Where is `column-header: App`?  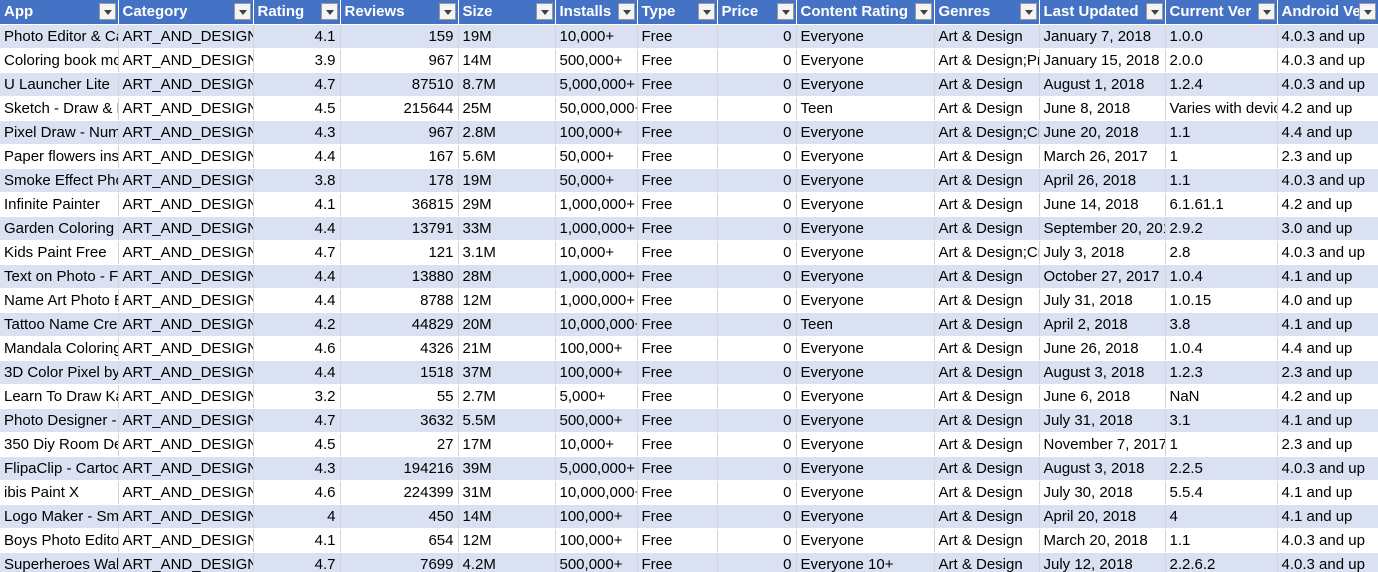
column-header: App is located at coordinates (59, 12).